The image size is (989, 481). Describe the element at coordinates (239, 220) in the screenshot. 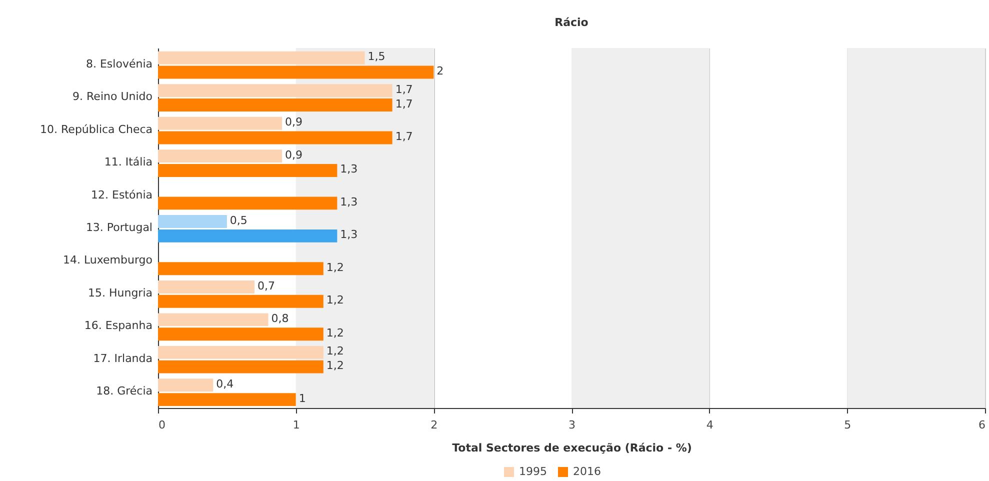

I see `data-label: 0,5` at that location.